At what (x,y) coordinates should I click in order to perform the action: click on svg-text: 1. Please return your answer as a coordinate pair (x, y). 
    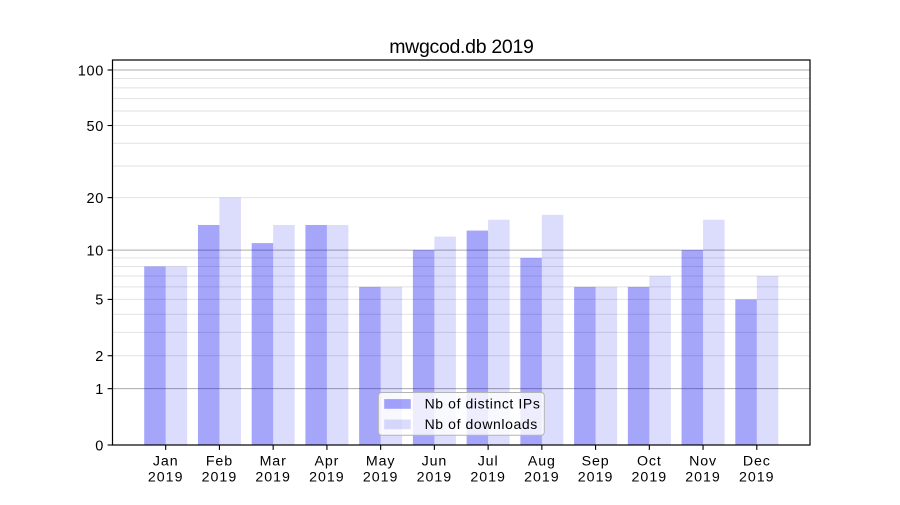
    Looking at the image, I should click on (99, 390).